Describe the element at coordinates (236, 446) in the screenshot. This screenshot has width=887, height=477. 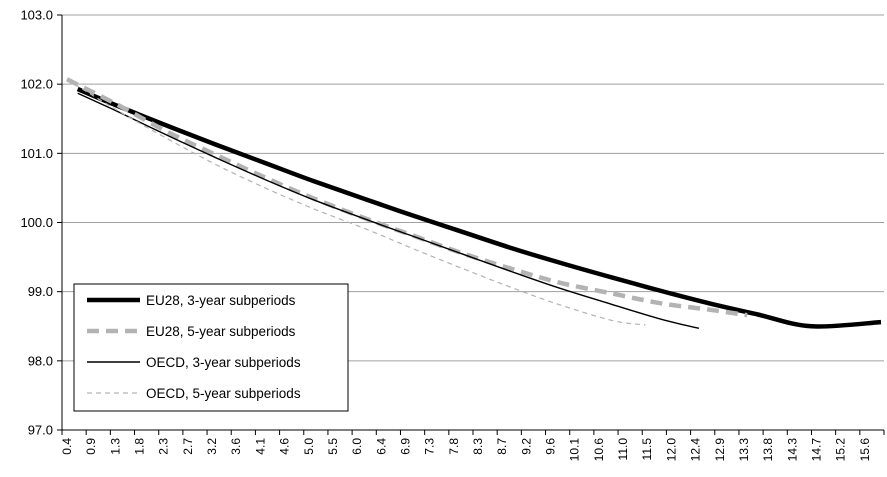
I see `x-tick-label: 3.6` at that location.